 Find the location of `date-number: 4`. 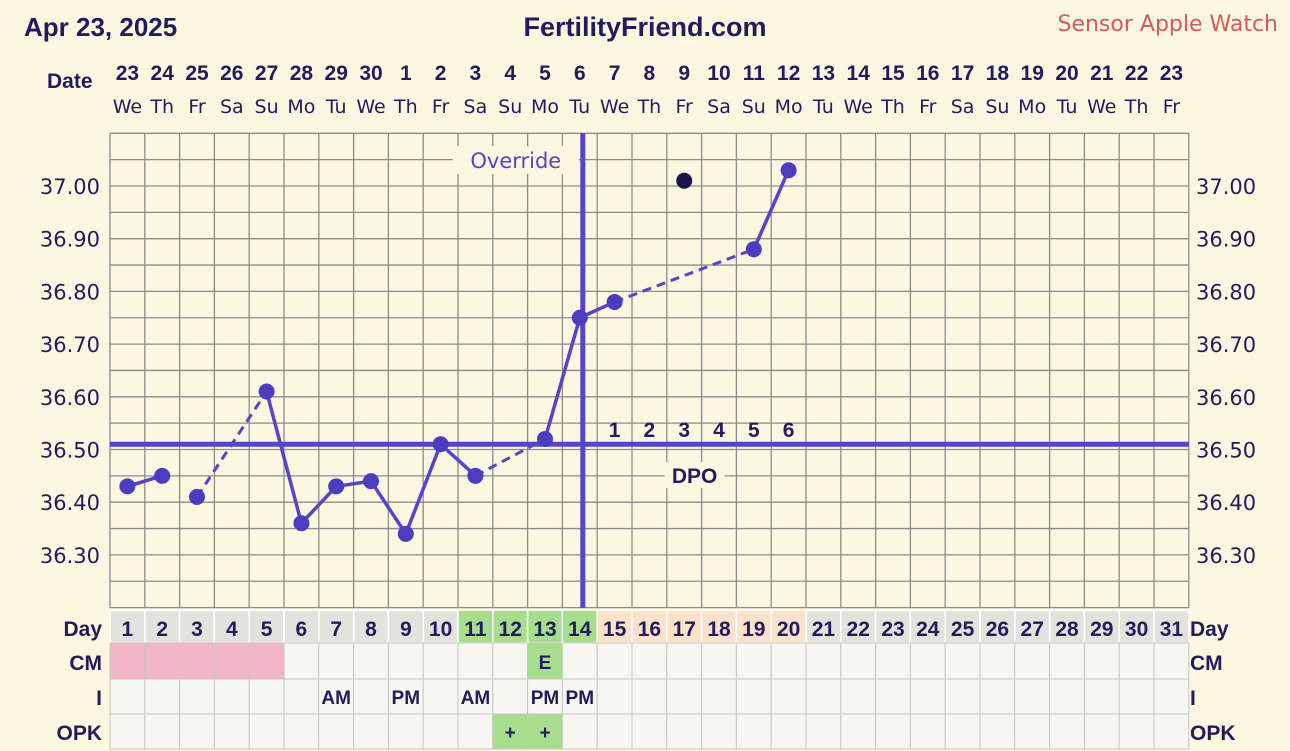

date-number: 4 is located at coordinates (510, 73).